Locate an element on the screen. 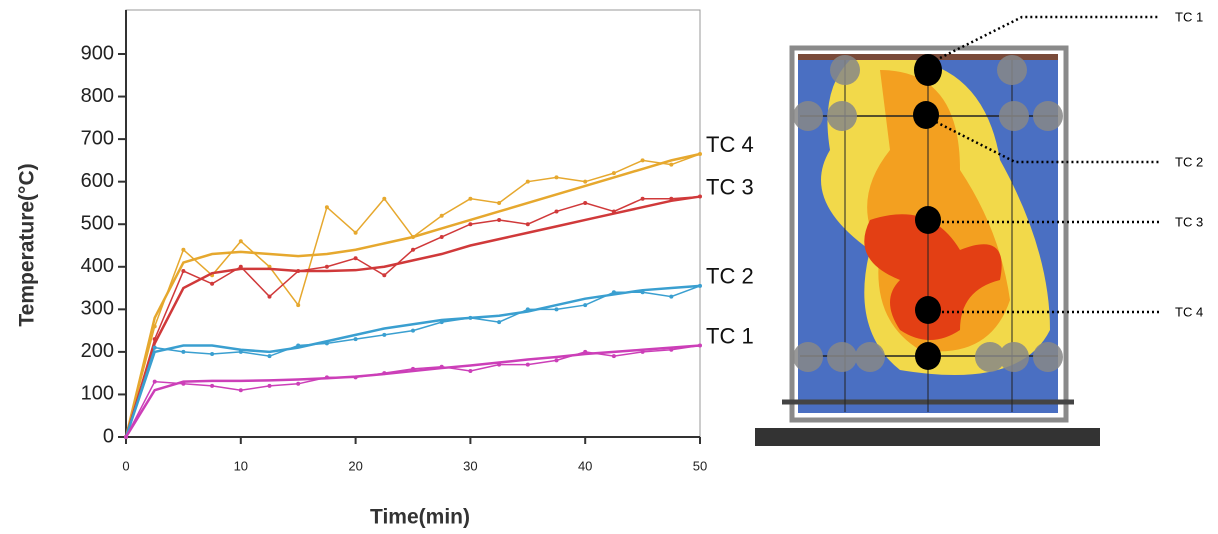  y-tick-label: 300 is located at coordinates (97, 309).